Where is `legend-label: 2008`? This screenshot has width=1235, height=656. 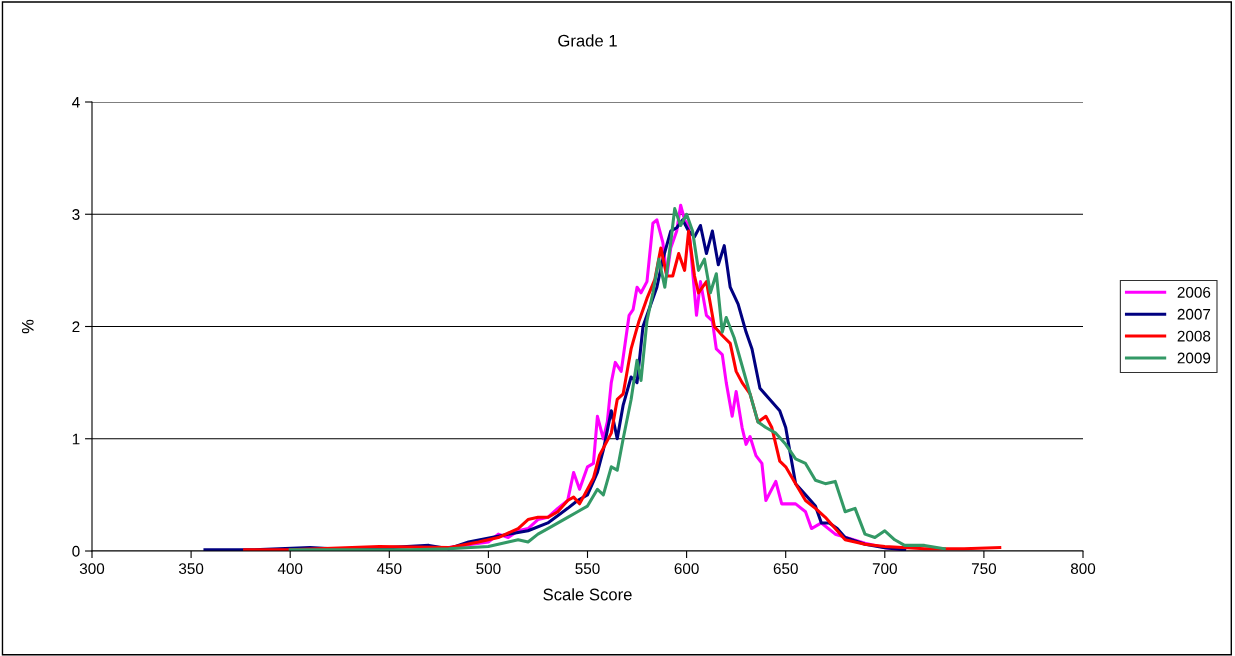
legend-label: 2008 is located at coordinates (1194, 336).